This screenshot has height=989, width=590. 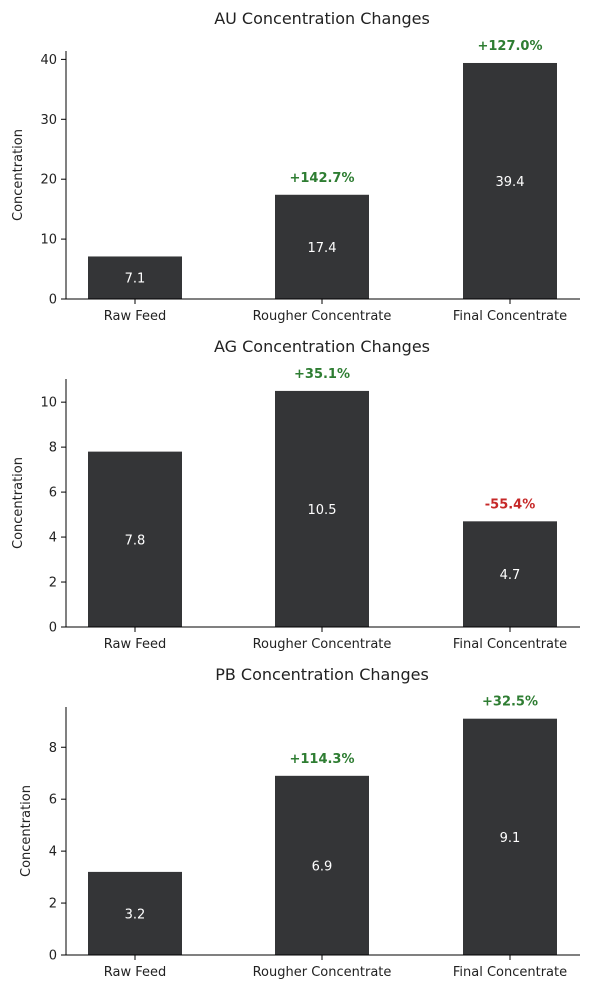 I want to click on bar-value-label: 10.5, so click(x=322, y=510).